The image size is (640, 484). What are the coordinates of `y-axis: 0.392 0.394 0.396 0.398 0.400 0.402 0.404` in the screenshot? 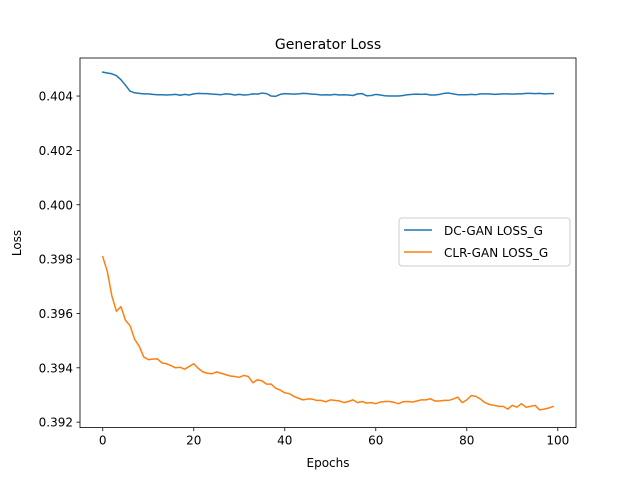 It's located at (59, 260).